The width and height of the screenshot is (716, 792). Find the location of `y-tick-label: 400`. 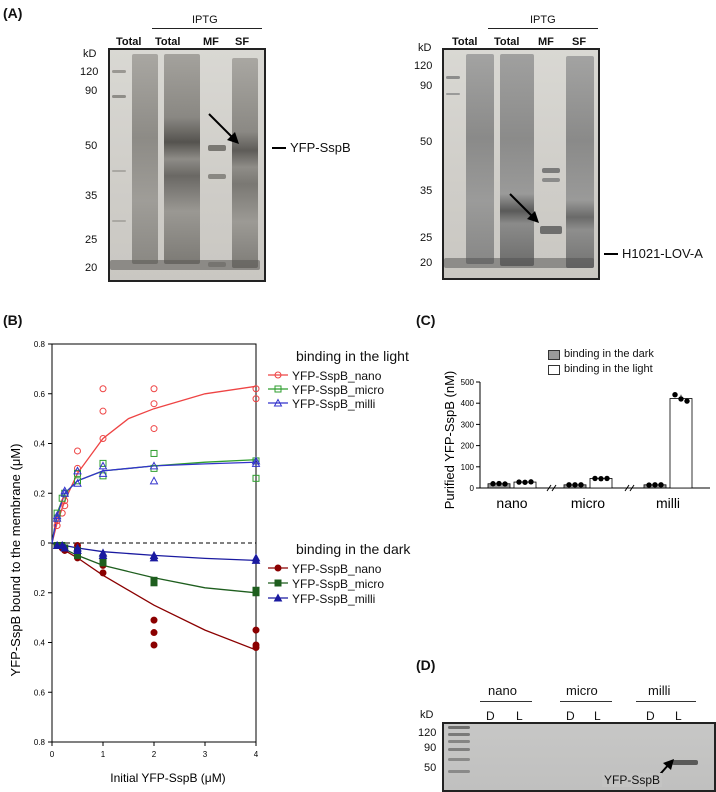

y-tick-label: 400 is located at coordinates (468, 403).